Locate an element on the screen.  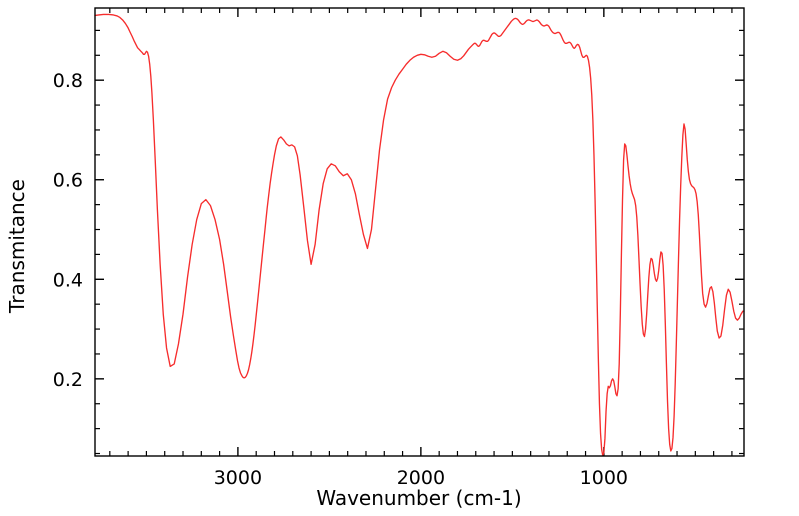
y-tick-labels: 0.2 0.4 0.6 0.8 is located at coordinates (68, 230).